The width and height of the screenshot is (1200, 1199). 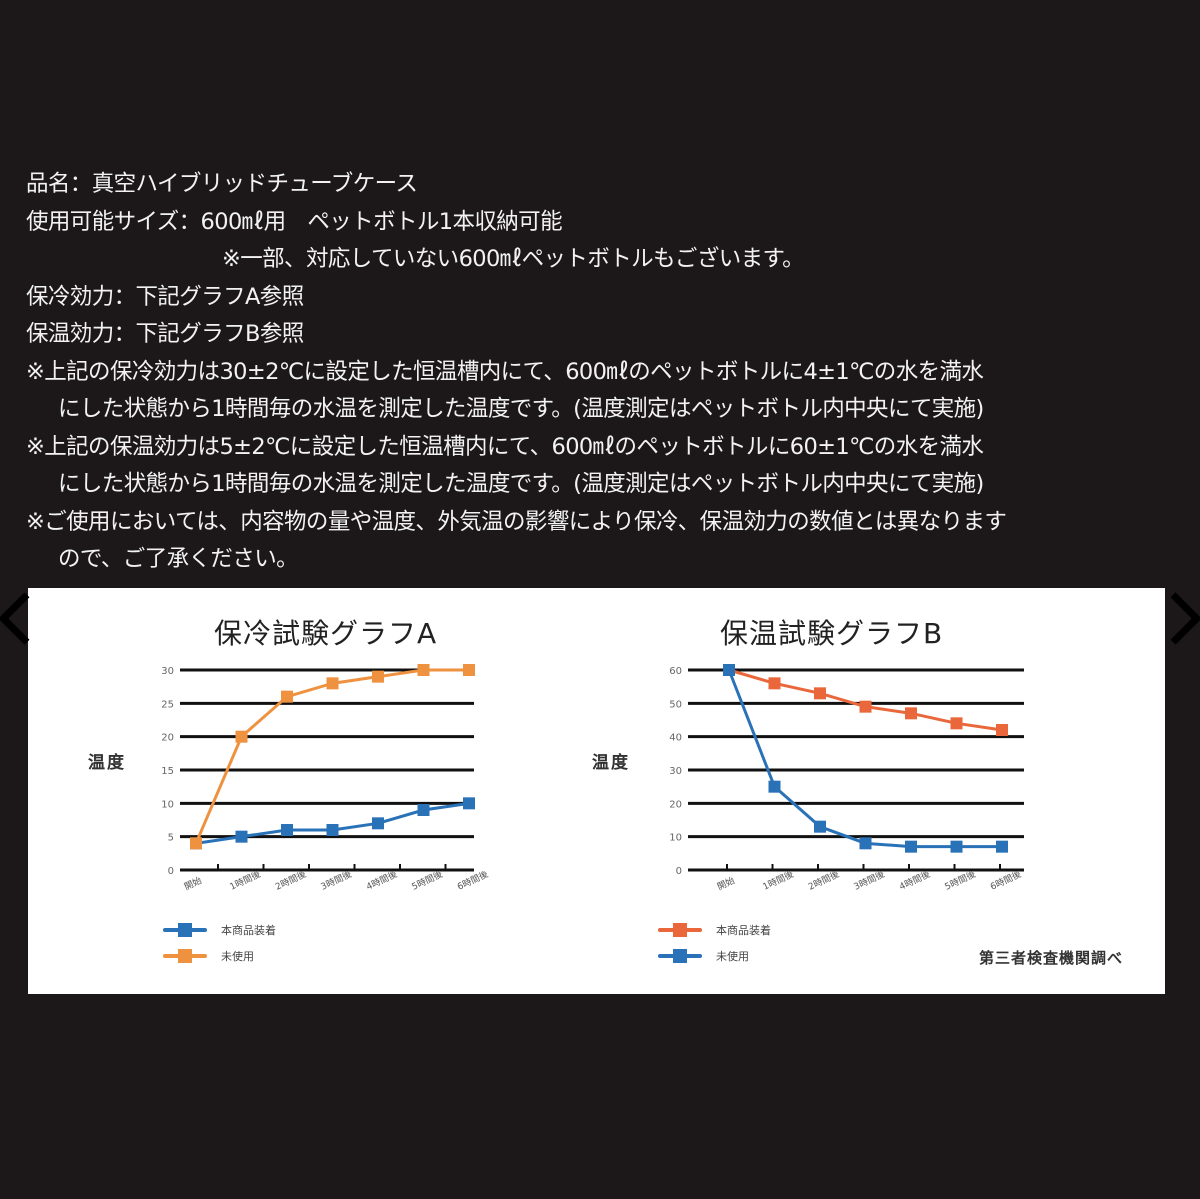 I want to click on spec-product-name: 品名：真空ハイブリッドチューブケース, so click(x=222, y=184).